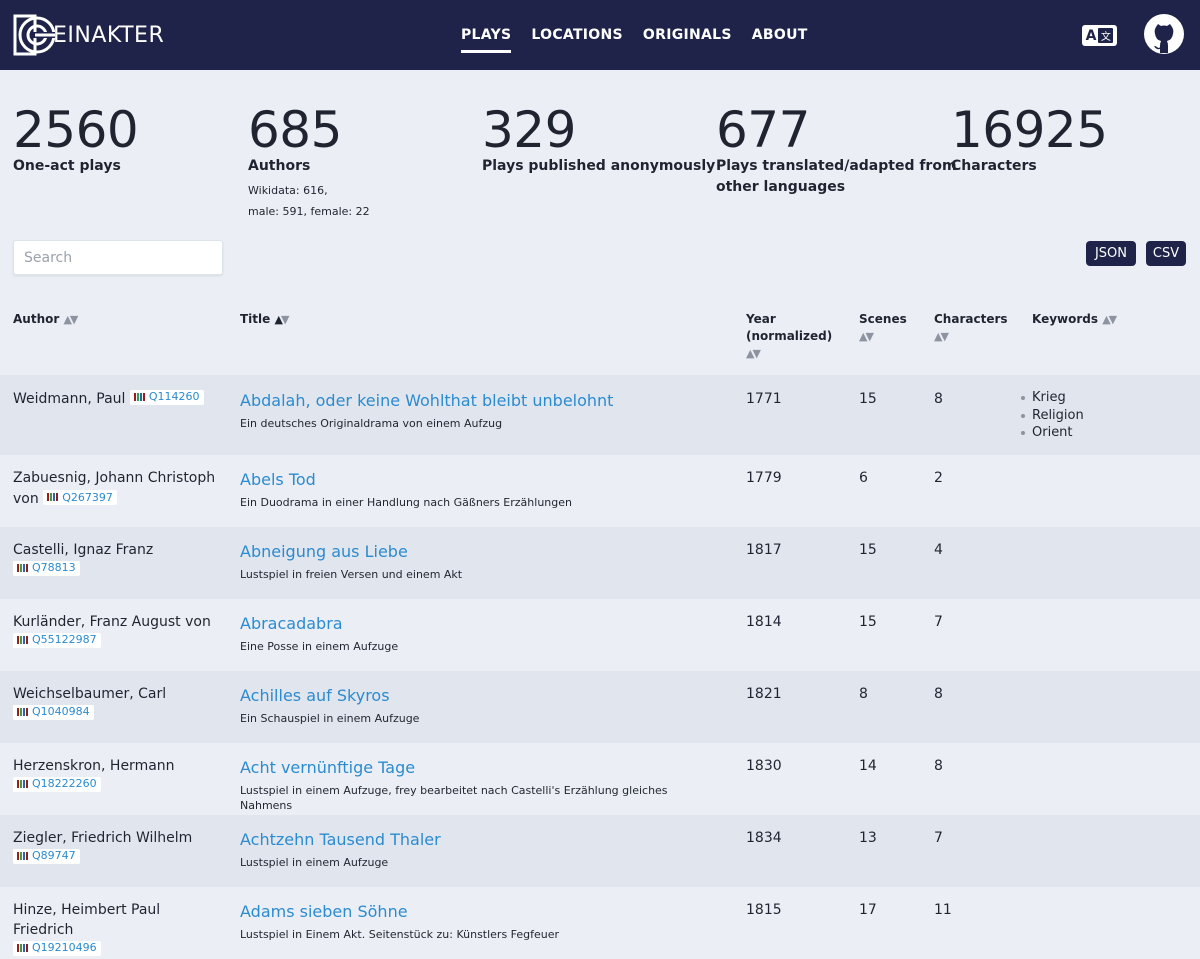 This screenshot has height=959, width=1200. Describe the element at coordinates (764, 694) in the screenshot. I see `year-cell: 1821` at that location.